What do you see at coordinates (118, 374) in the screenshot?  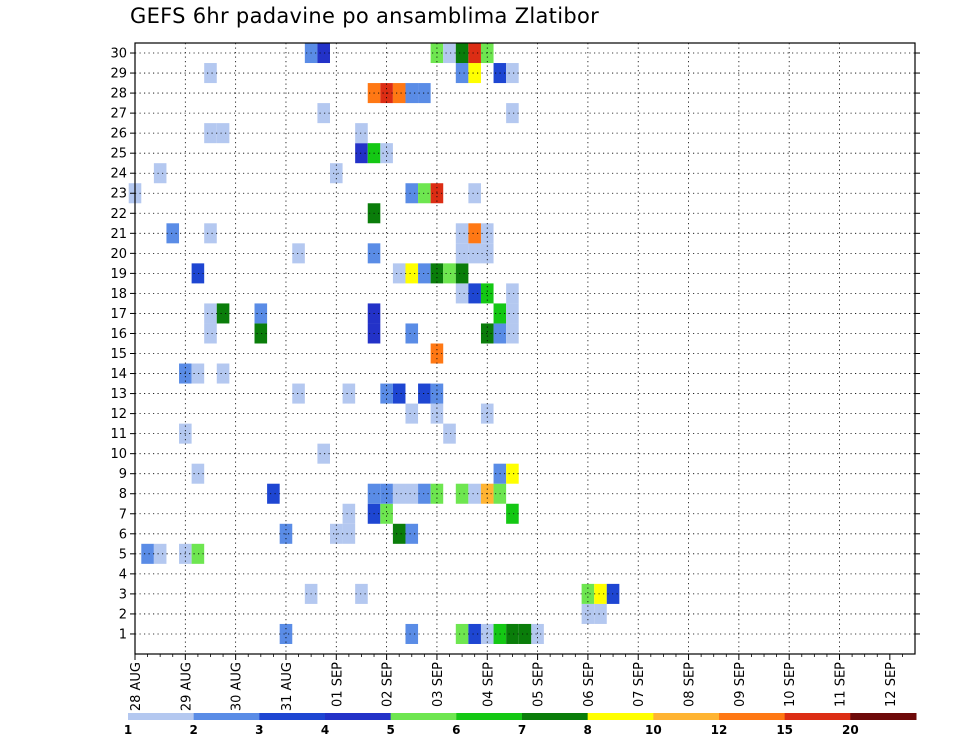 I see `y-tick-label: 14` at bounding box center [118, 374].